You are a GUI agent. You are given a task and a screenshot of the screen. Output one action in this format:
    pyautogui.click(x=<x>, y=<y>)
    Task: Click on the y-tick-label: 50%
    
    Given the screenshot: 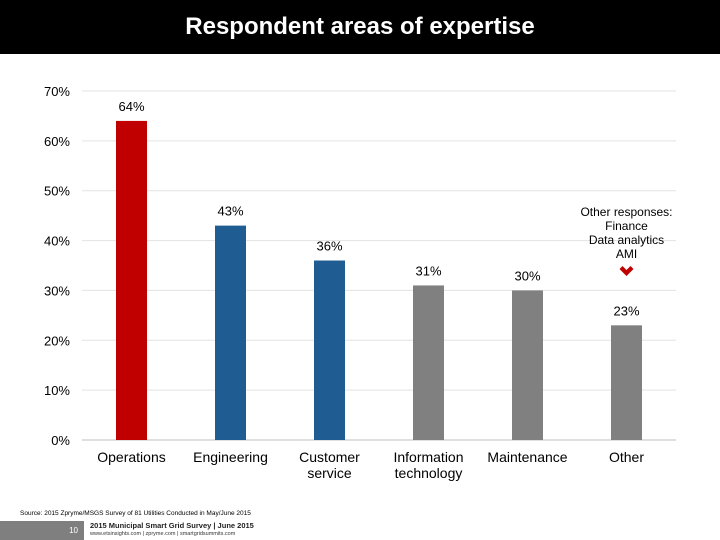 What is the action you would take?
    pyautogui.click(x=57, y=191)
    